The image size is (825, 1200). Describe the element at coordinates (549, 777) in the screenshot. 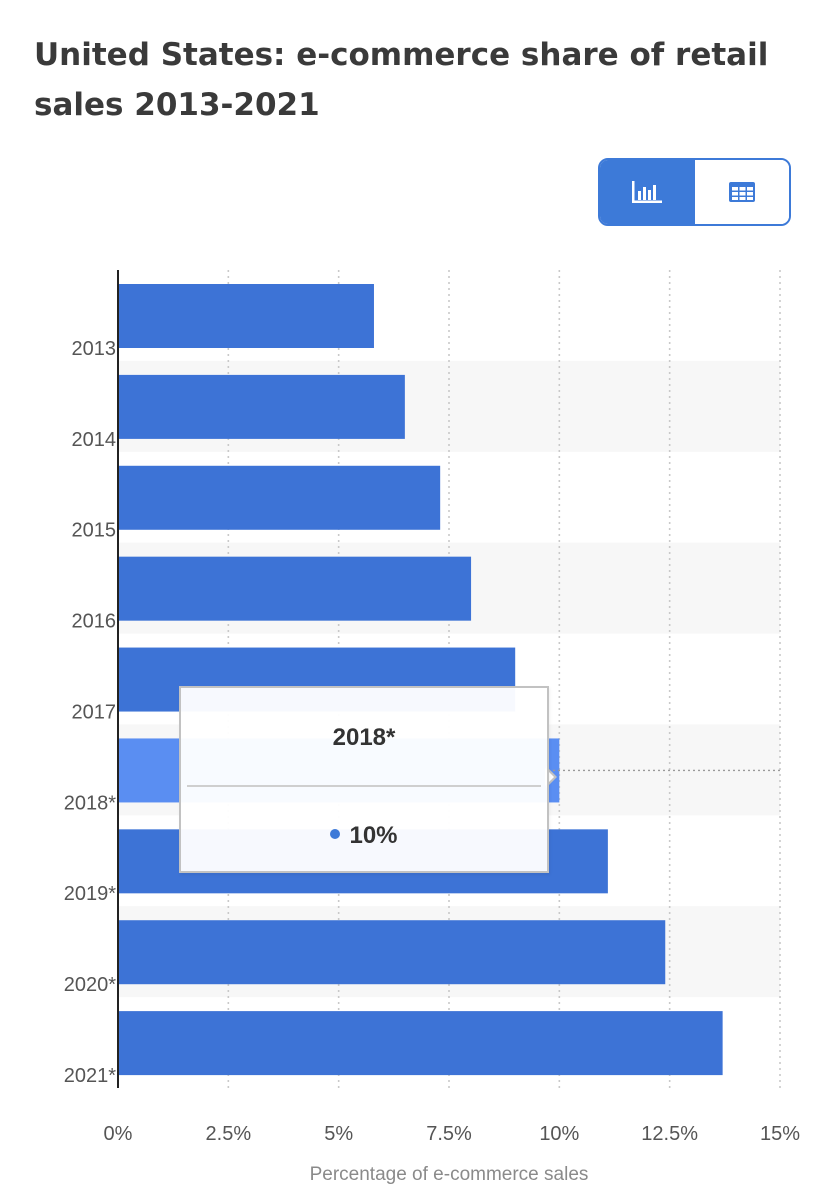

I see `tooltip-pointer-fill` at that location.